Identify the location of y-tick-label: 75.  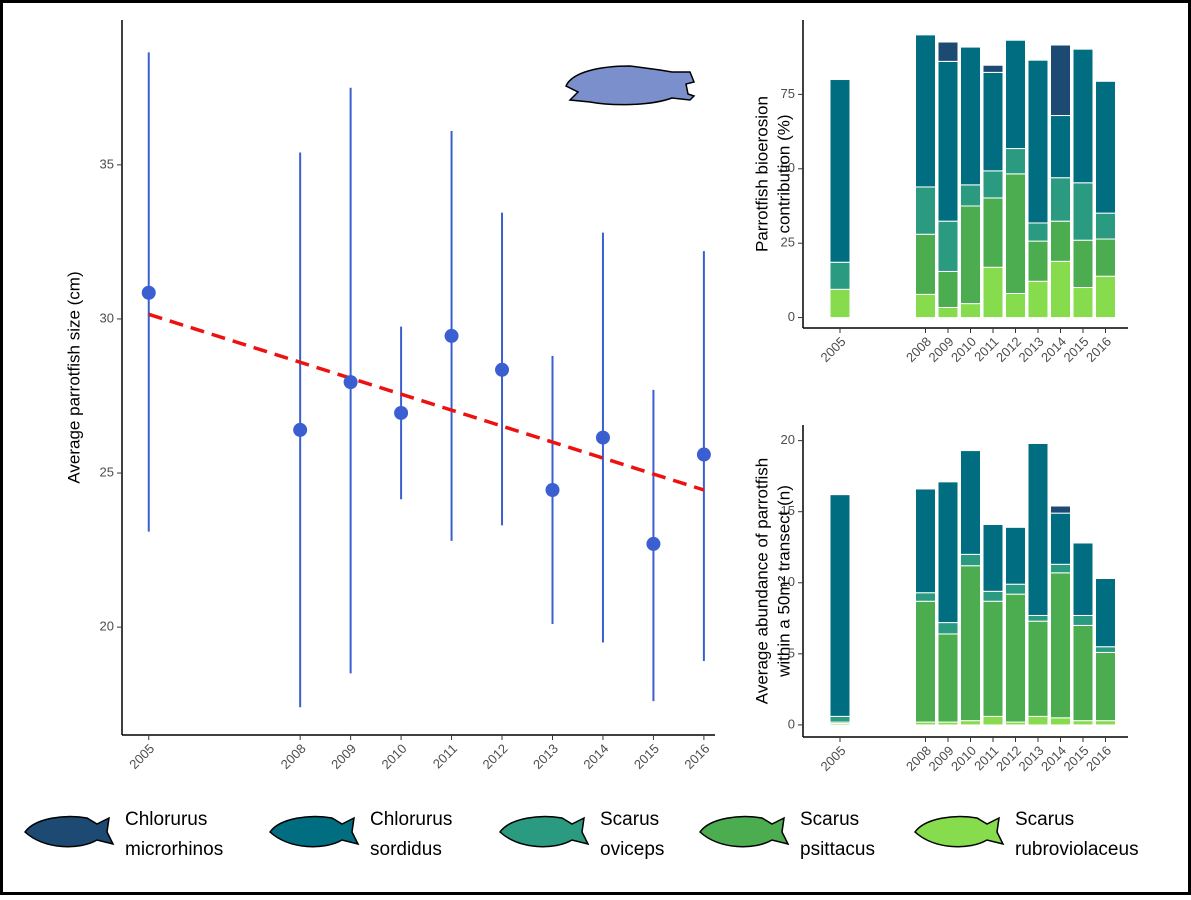
(788, 93).